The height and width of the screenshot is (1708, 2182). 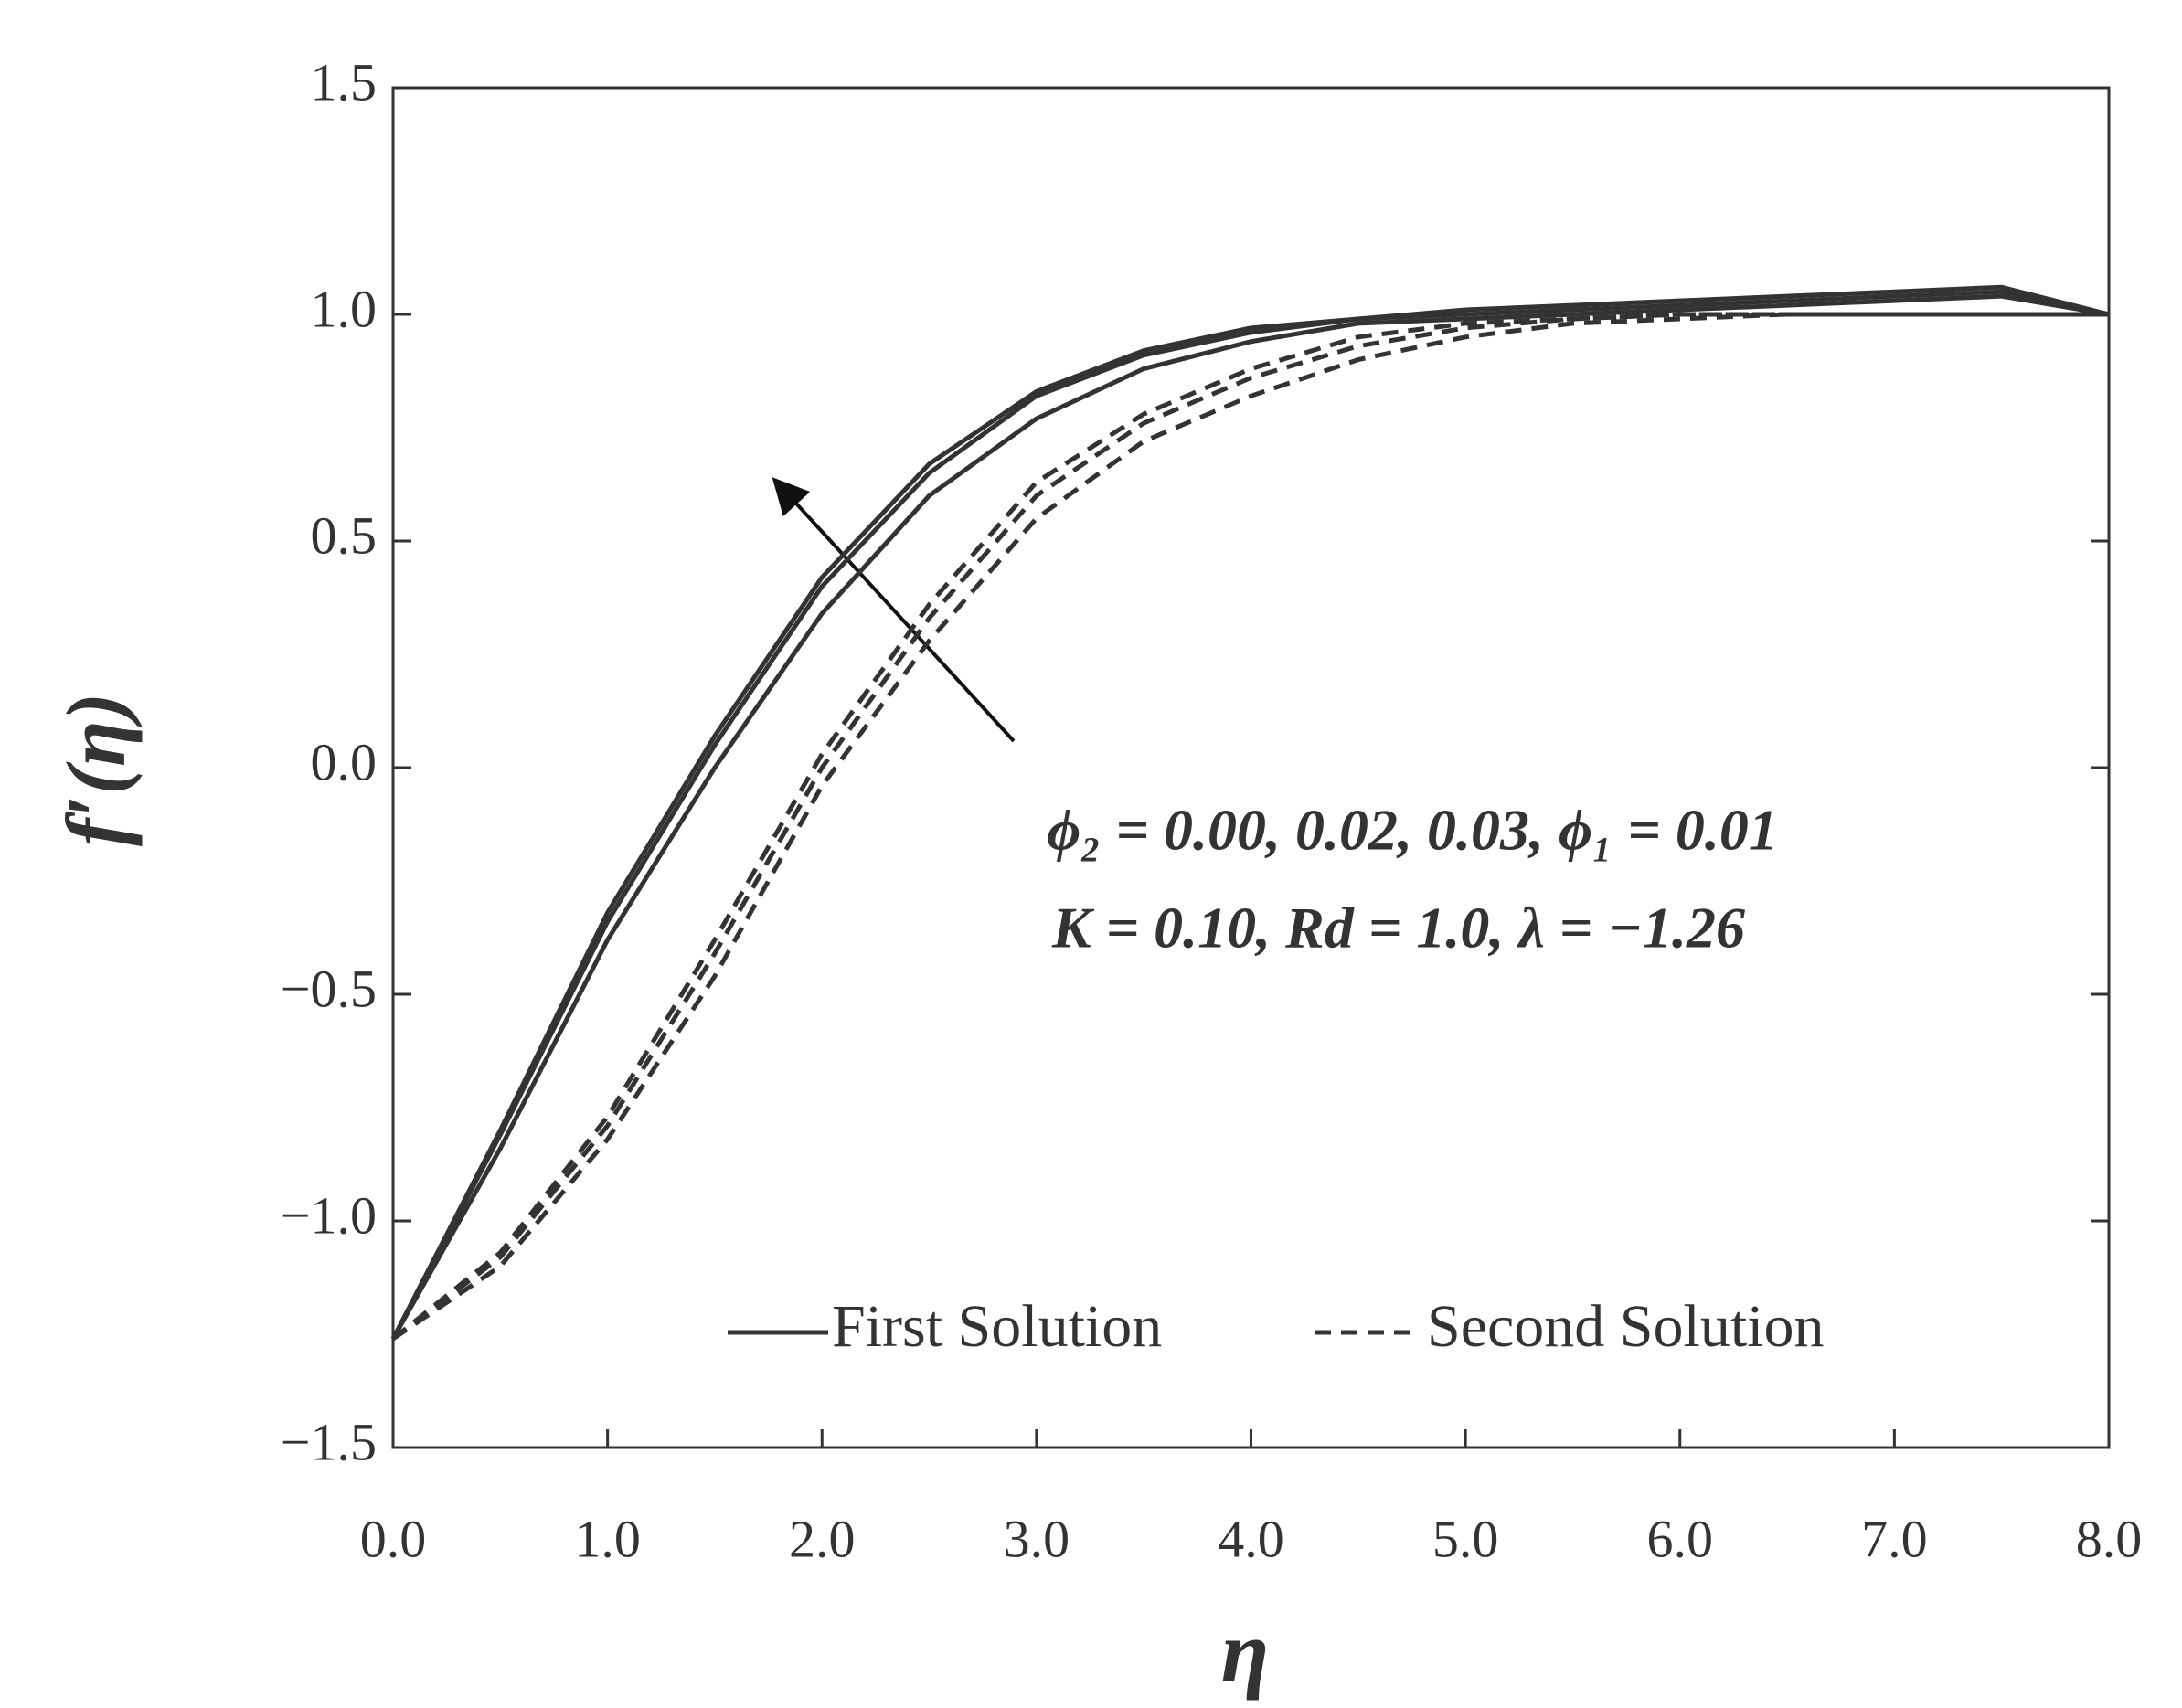 What do you see at coordinates (1465, 1538) in the screenshot?
I see `x-tick-label: 5.0` at bounding box center [1465, 1538].